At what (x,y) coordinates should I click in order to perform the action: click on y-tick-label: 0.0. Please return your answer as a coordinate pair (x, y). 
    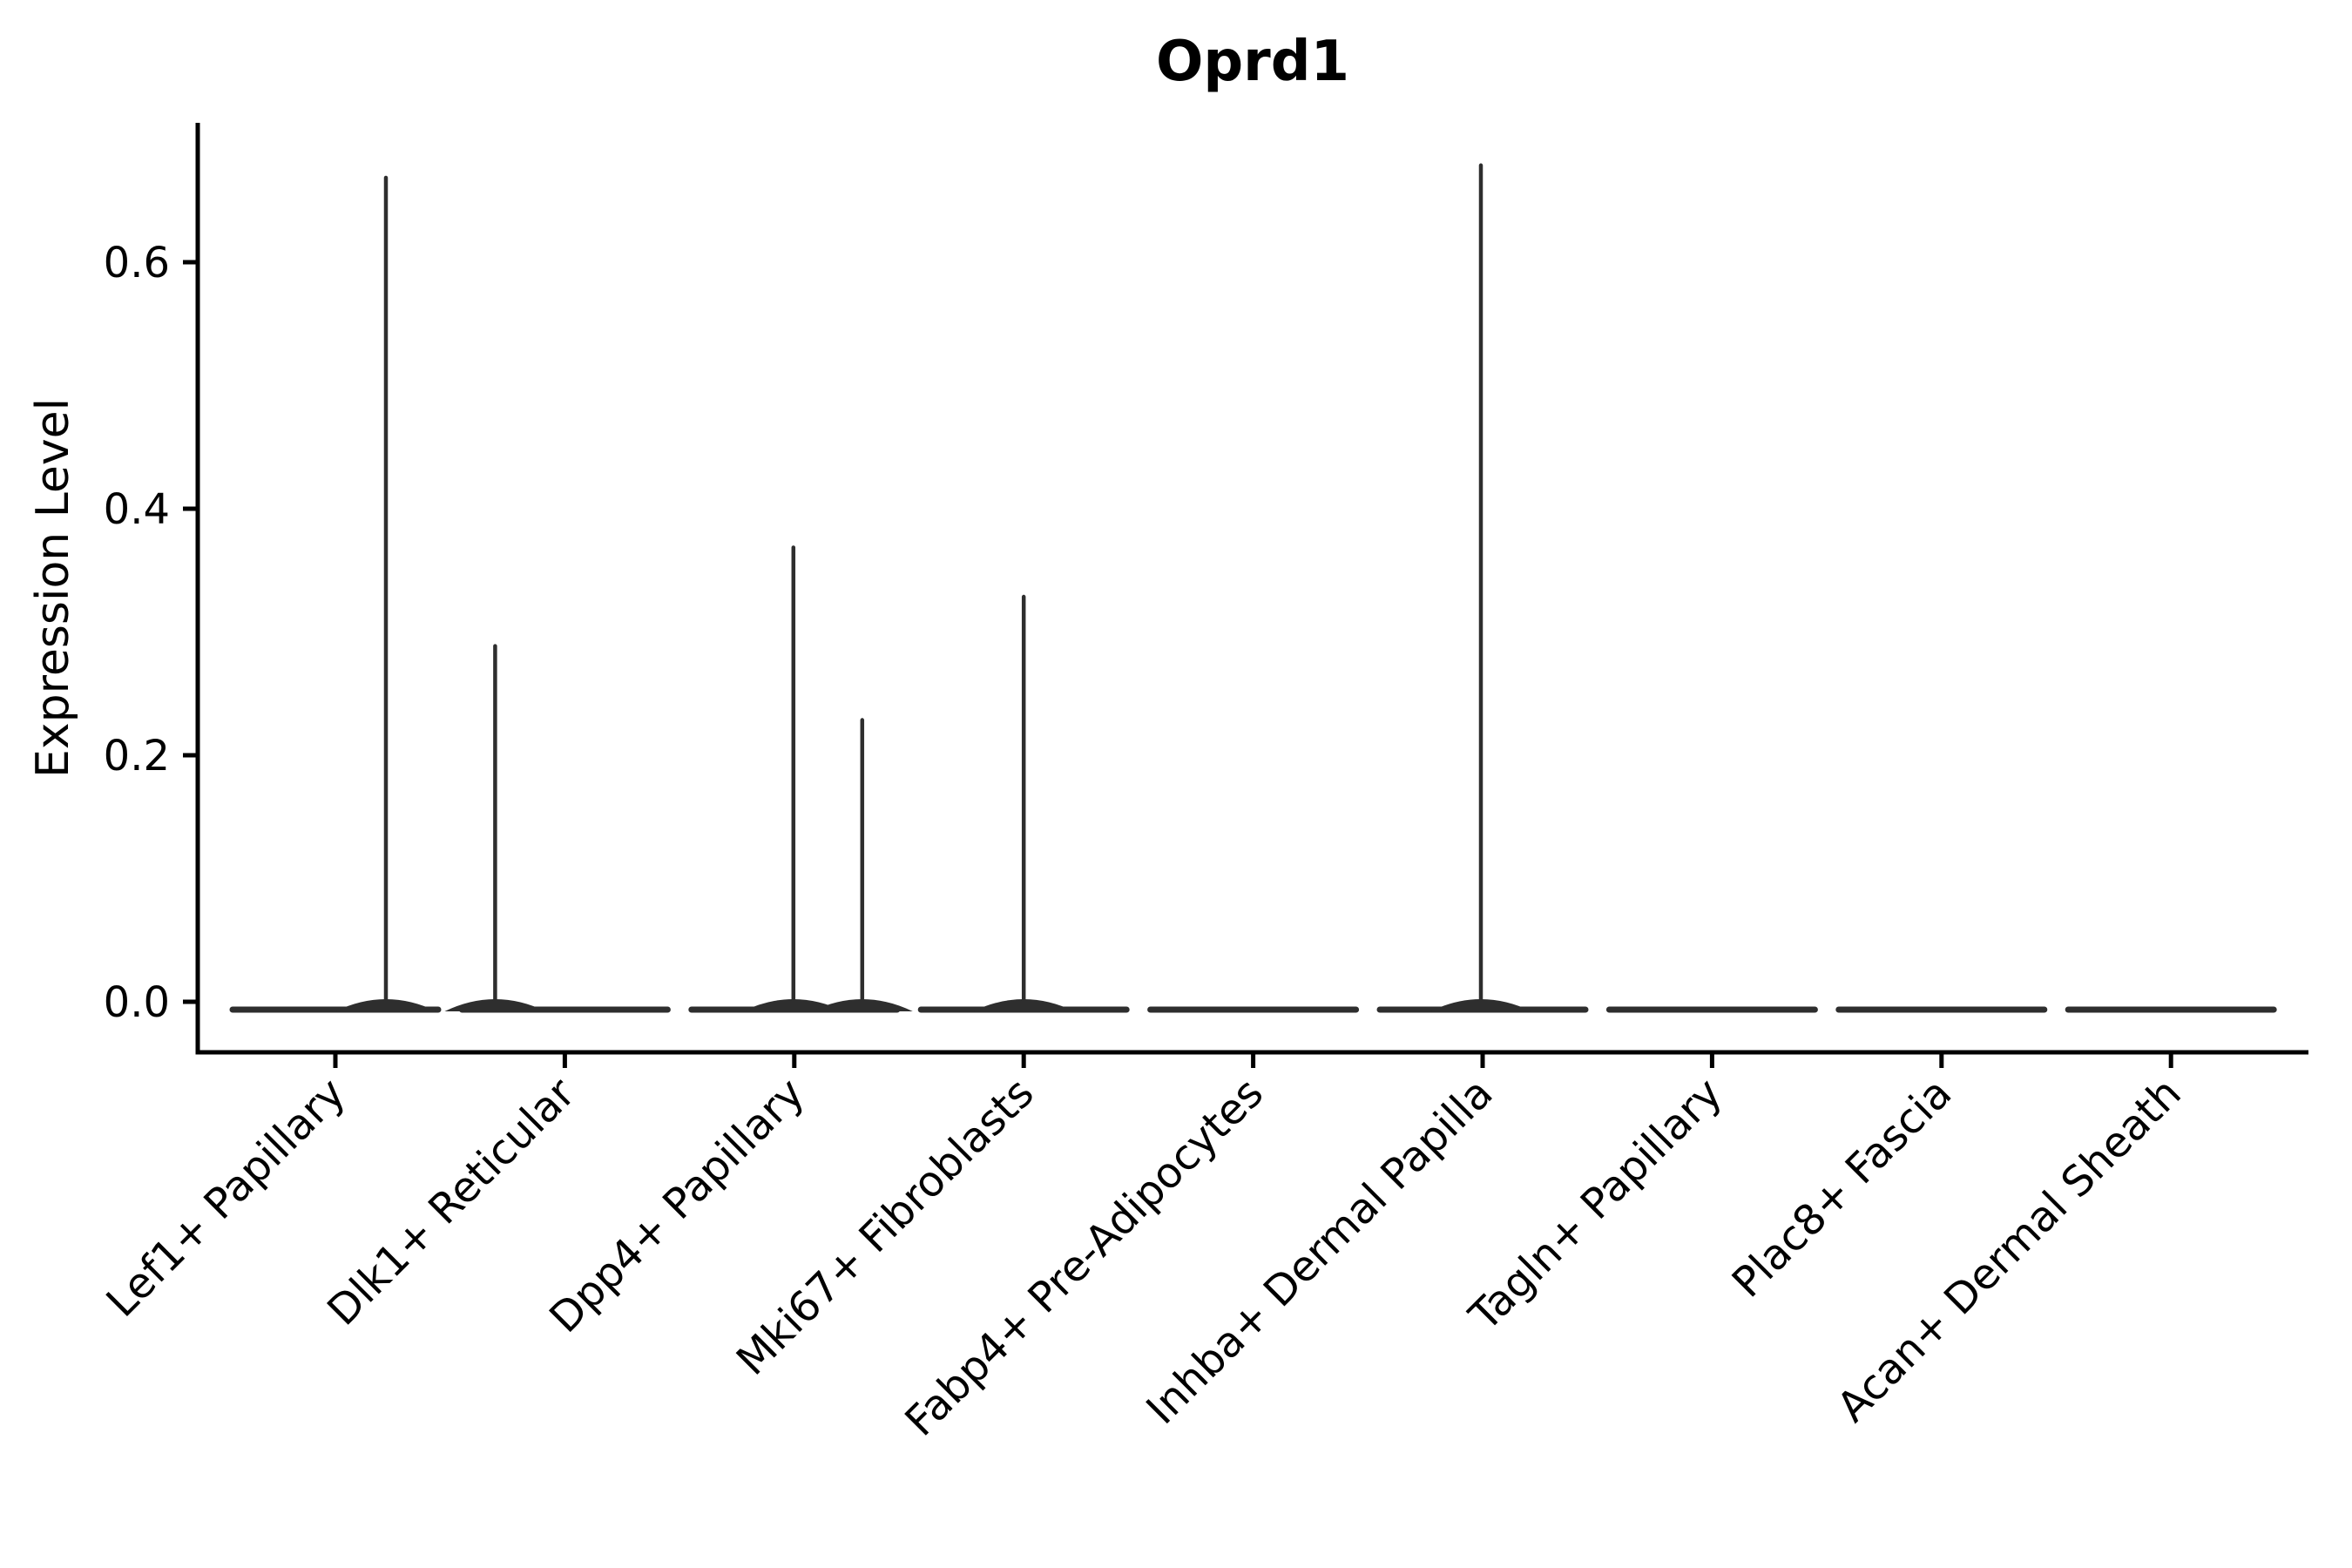
    Looking at the image, I should click on (137, 1003).